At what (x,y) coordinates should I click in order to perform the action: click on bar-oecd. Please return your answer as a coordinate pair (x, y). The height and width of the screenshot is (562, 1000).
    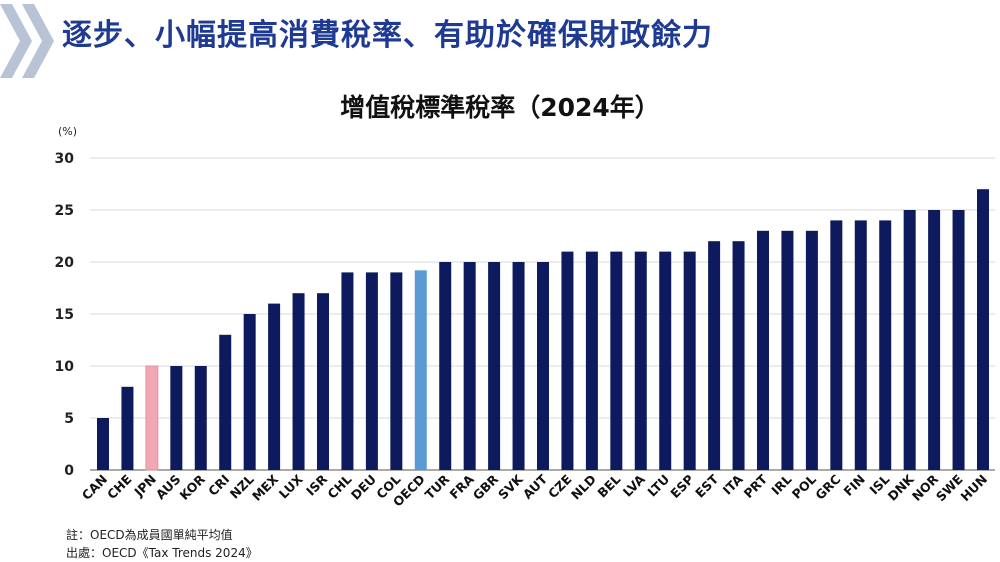
    Looking at the image, I should click on (420, 370).